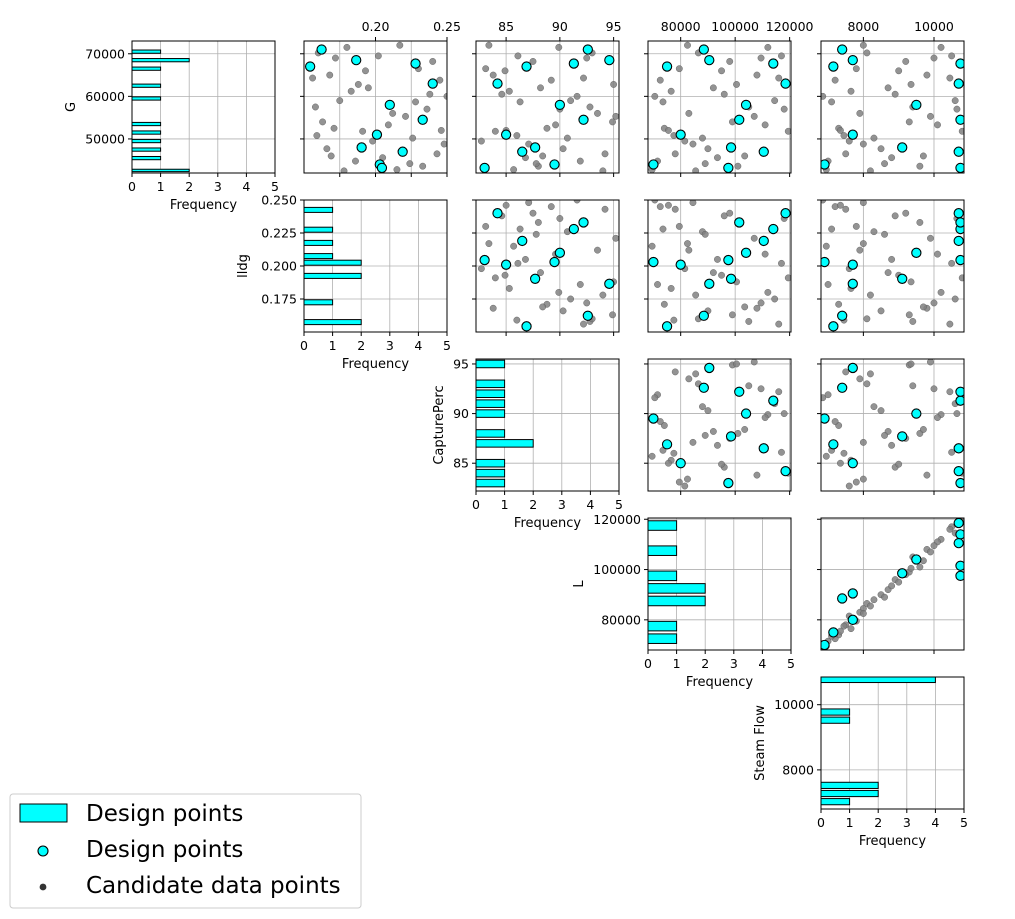 The width and height of the screenshot is (1015, 919). I want to click on x-tick-label: 5, so click(619, 504).